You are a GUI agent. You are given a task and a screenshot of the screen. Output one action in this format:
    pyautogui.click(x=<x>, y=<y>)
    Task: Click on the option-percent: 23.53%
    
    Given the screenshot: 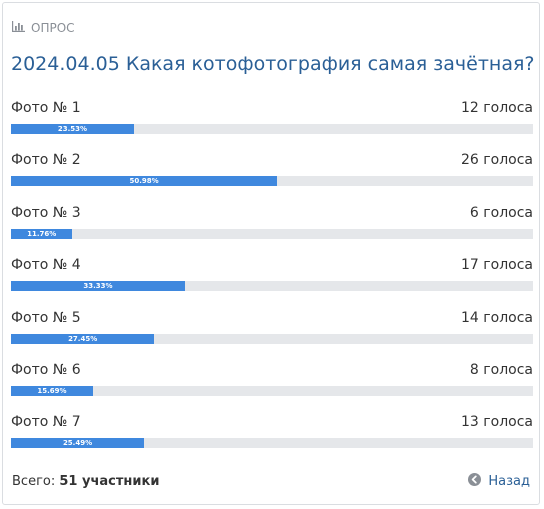 What is the action you would take?
    pyautogui.click(x=72, y=129)
    